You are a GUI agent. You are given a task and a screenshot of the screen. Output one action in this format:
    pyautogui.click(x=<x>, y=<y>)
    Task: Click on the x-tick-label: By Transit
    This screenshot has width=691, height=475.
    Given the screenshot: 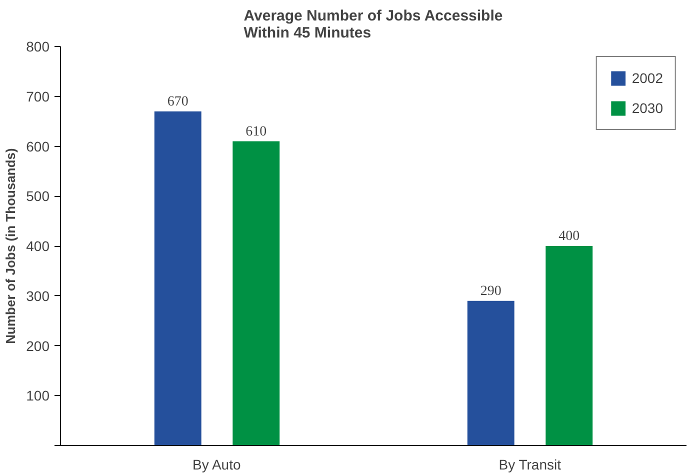 What is the action you would take?
    pyautogui.click(x=530, y=464)
    